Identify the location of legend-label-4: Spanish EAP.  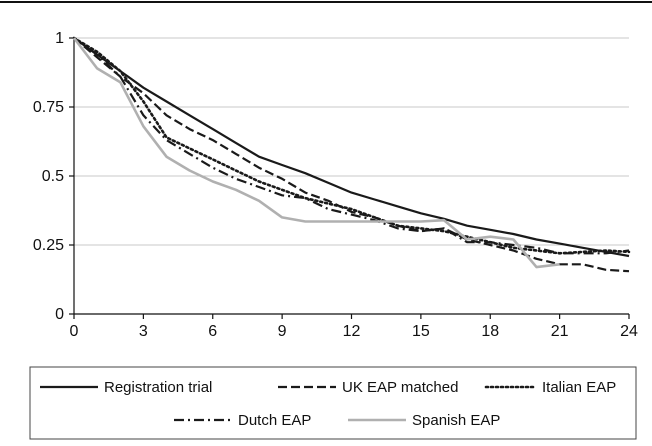
(456, 420).